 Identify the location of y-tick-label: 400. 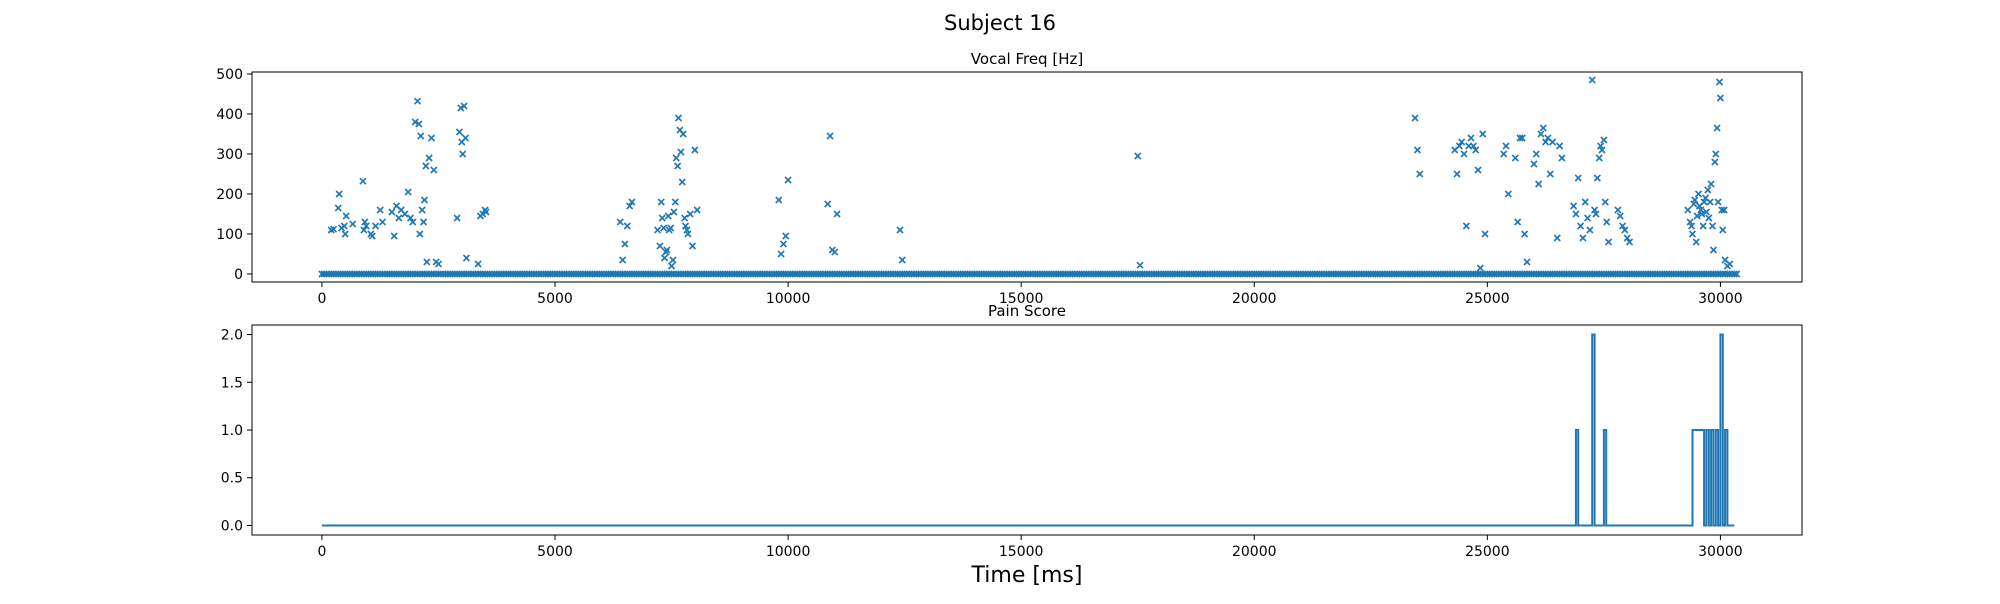
(229, 115).